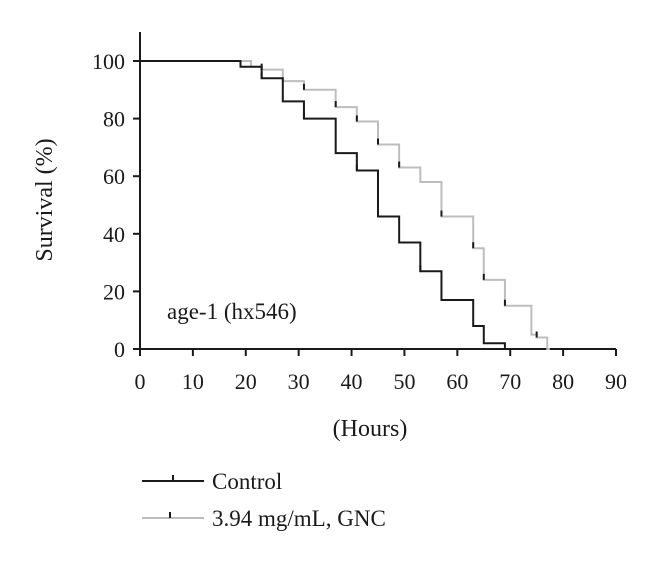 This screenshot has width=660, height=565. I want to click on x-tick-label: 50, so click(404, 381).